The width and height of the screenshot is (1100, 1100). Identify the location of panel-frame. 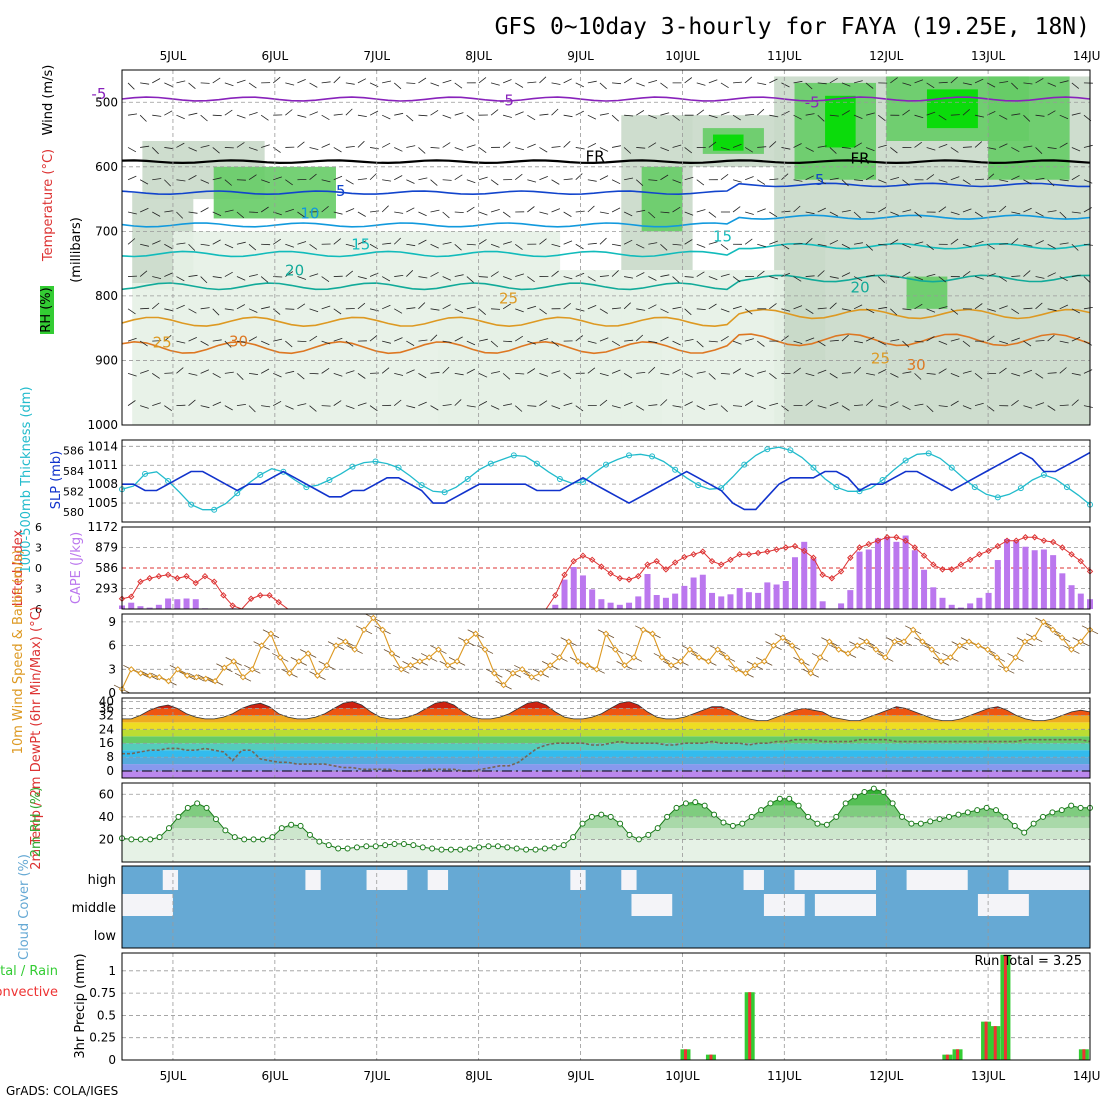
(606, 653).